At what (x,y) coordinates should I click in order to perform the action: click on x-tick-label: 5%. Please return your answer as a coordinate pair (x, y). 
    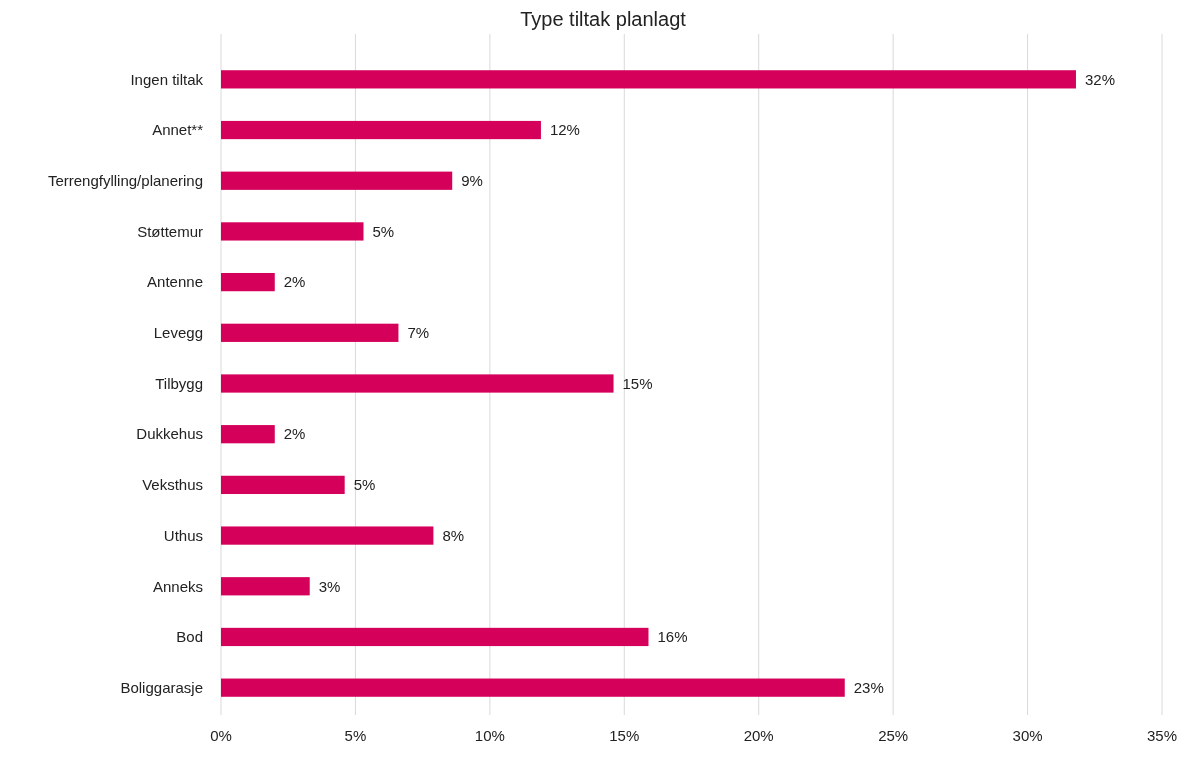
    Looking at the image, I should click on (355, 735).